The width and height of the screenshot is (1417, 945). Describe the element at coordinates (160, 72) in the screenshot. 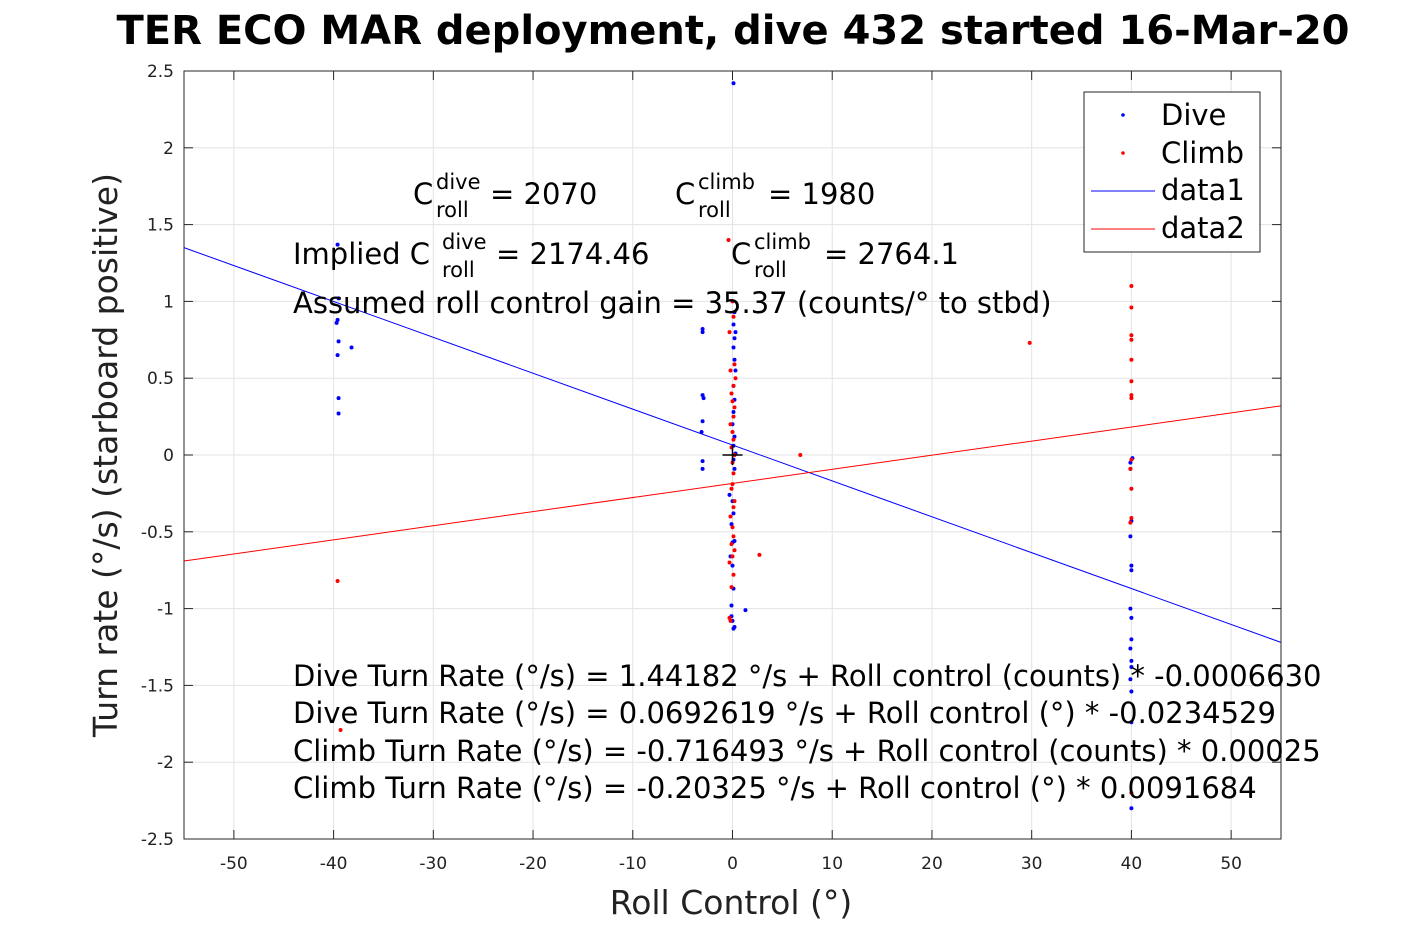

I see `y-tick-label: 2.5` at that location.